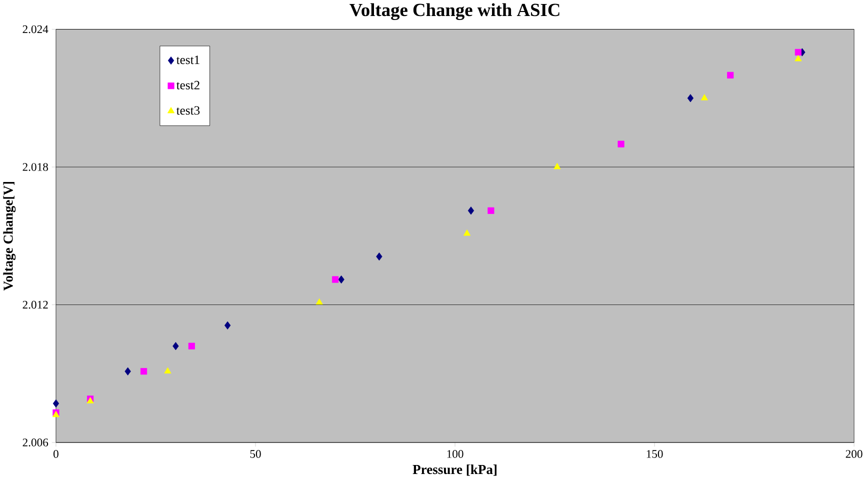 The width and height of the screenshot is (866, 479). What do you see at coordinates (654, 454) in the screenshot?
I see `x-tick-label: 150` at bounding box center [654, 454].